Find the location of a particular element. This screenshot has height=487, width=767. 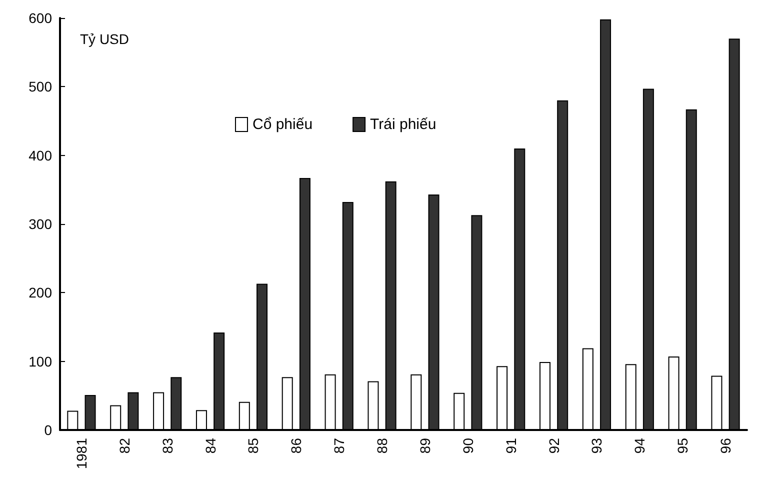

x-tick-label: 83 is located at coordinates (167, 446).